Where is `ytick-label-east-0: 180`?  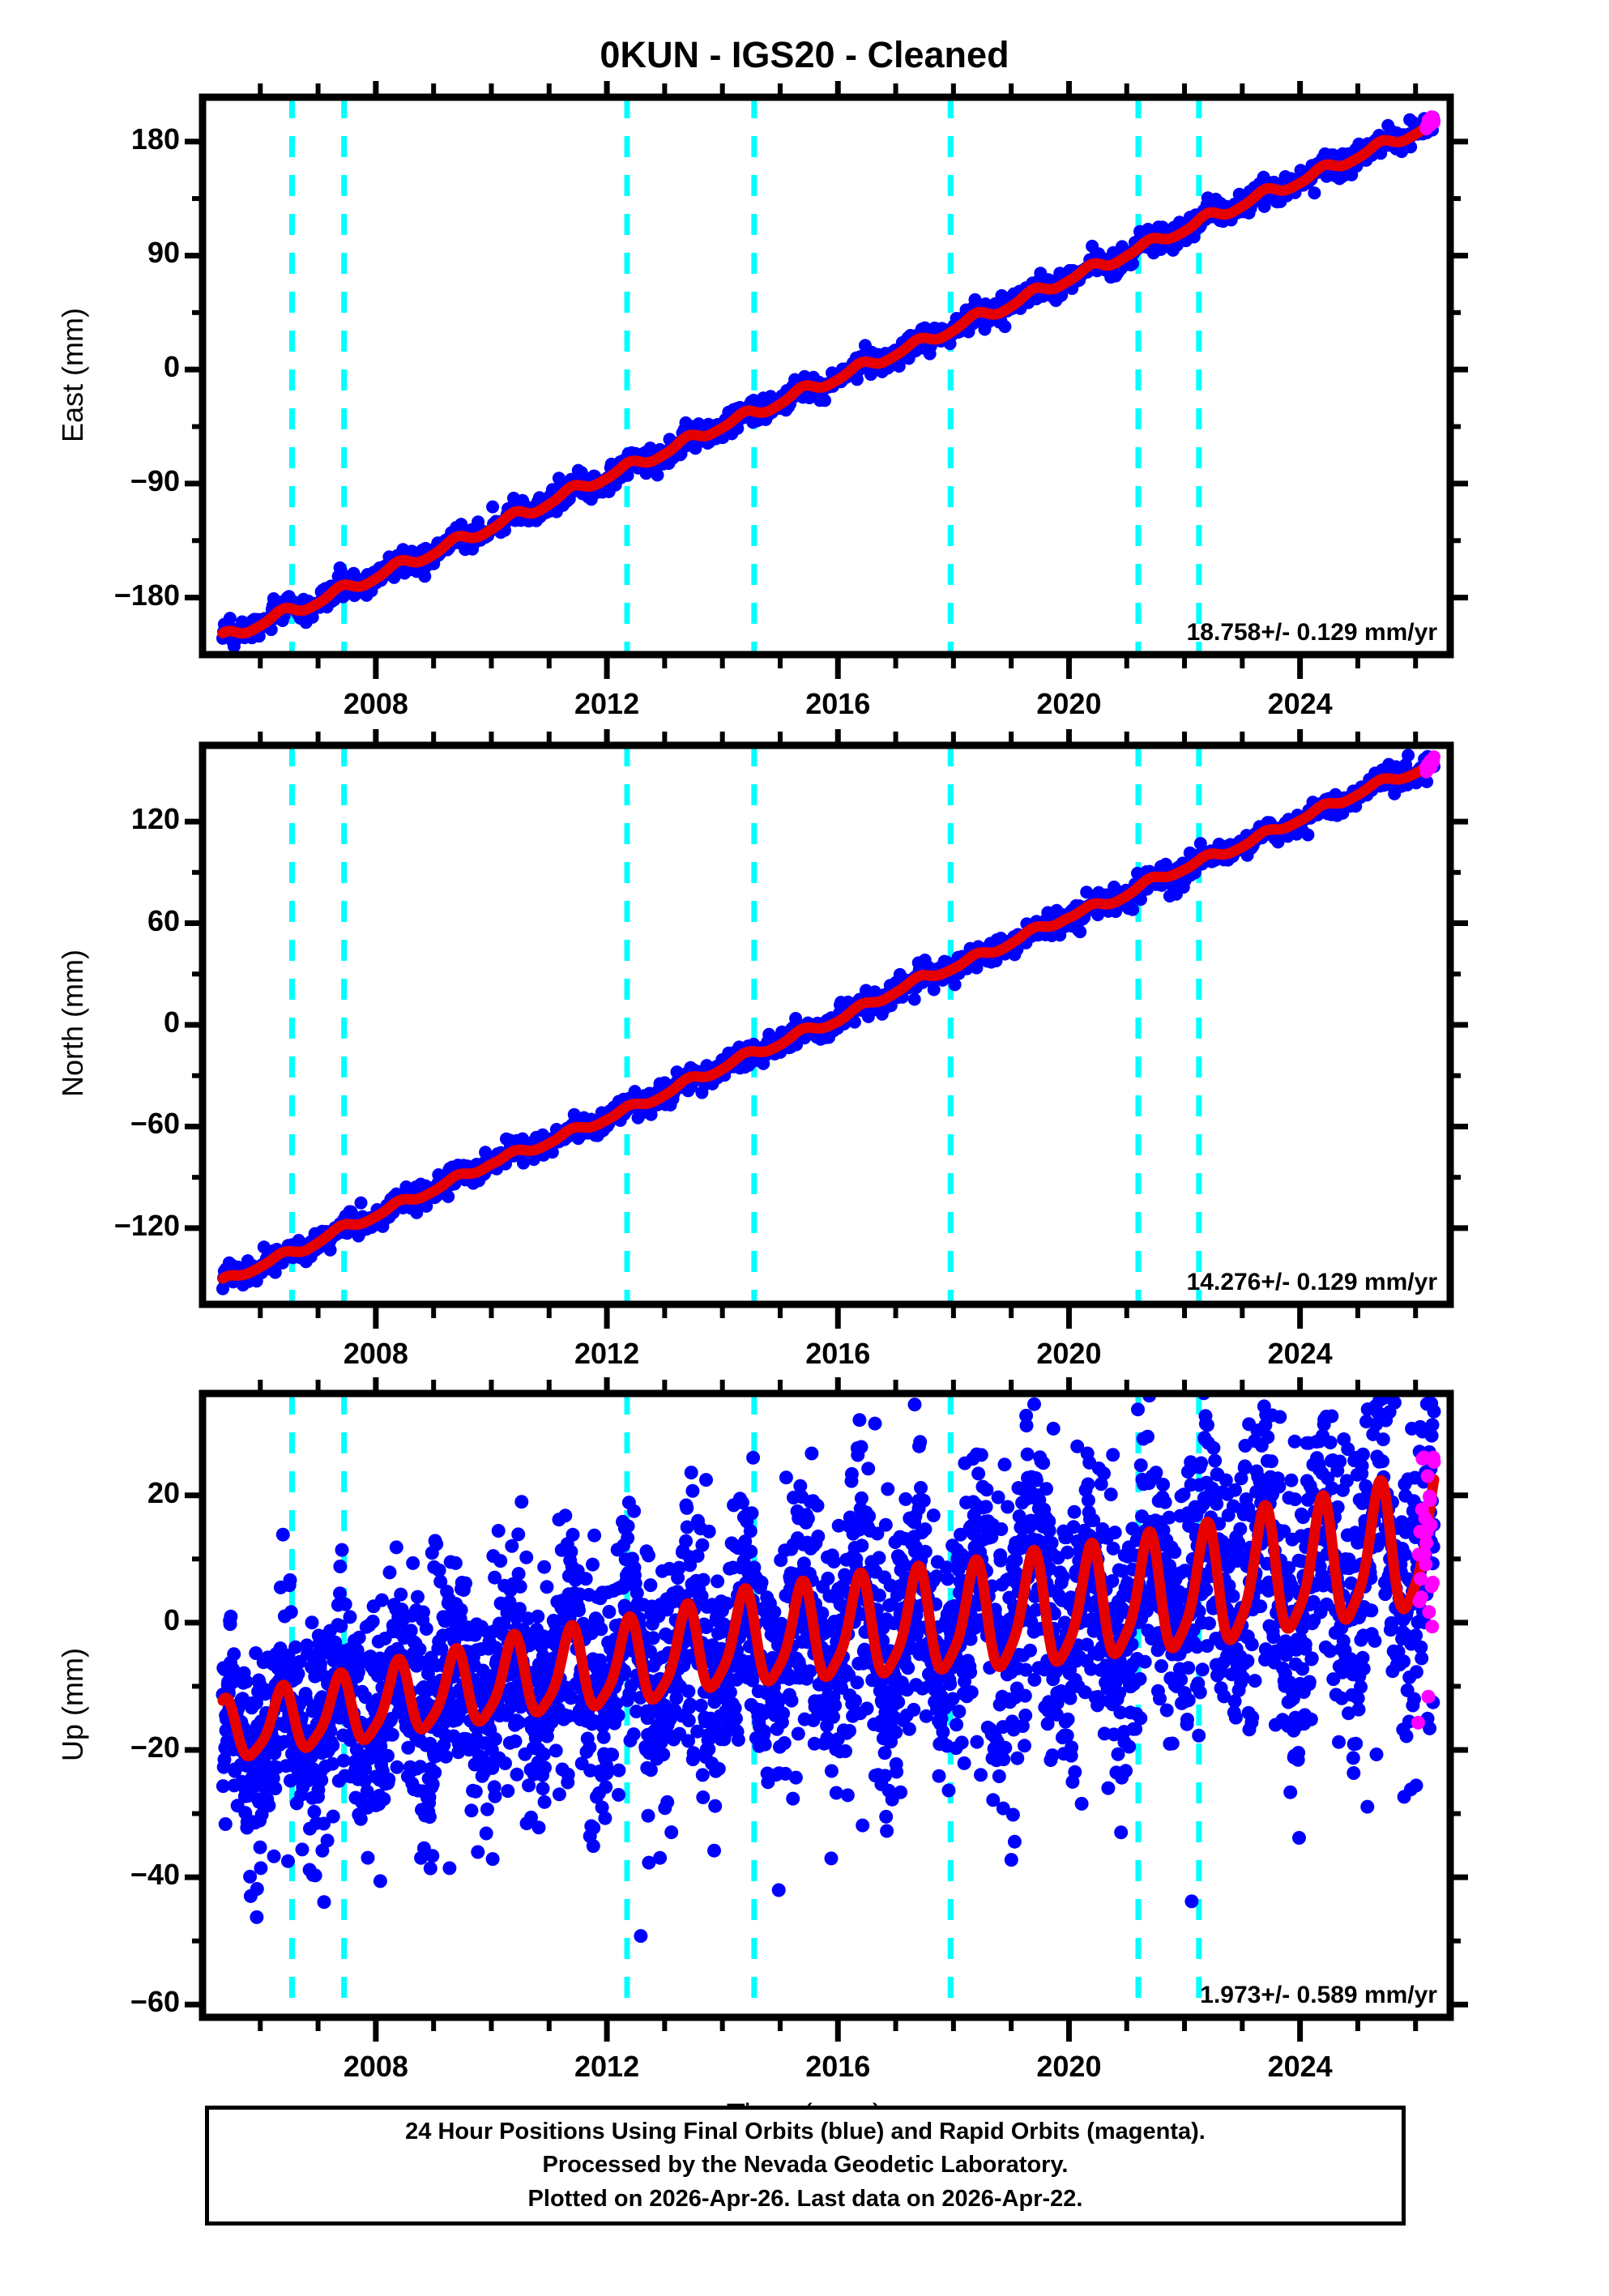 ytick-label-east-0: 180 is located at coordinates (155, 139).